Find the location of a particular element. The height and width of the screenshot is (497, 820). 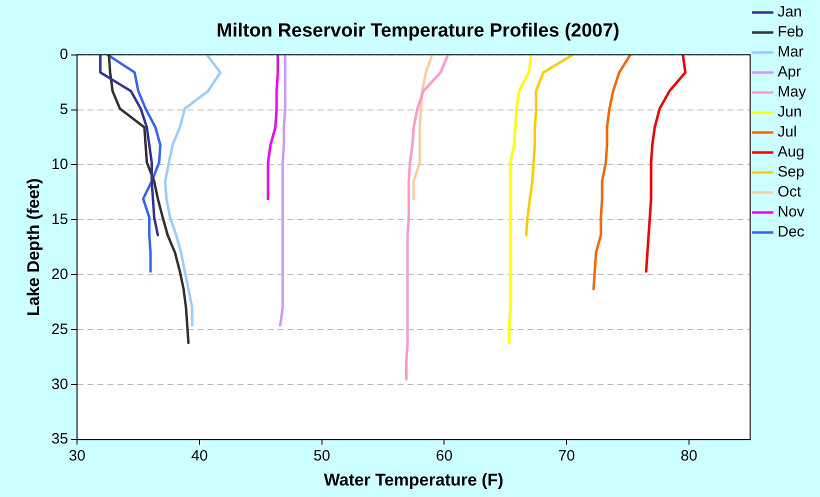

chart-title: Milton Reservoir Temperature Profiles (2007) is located at coordinates (418, 31).